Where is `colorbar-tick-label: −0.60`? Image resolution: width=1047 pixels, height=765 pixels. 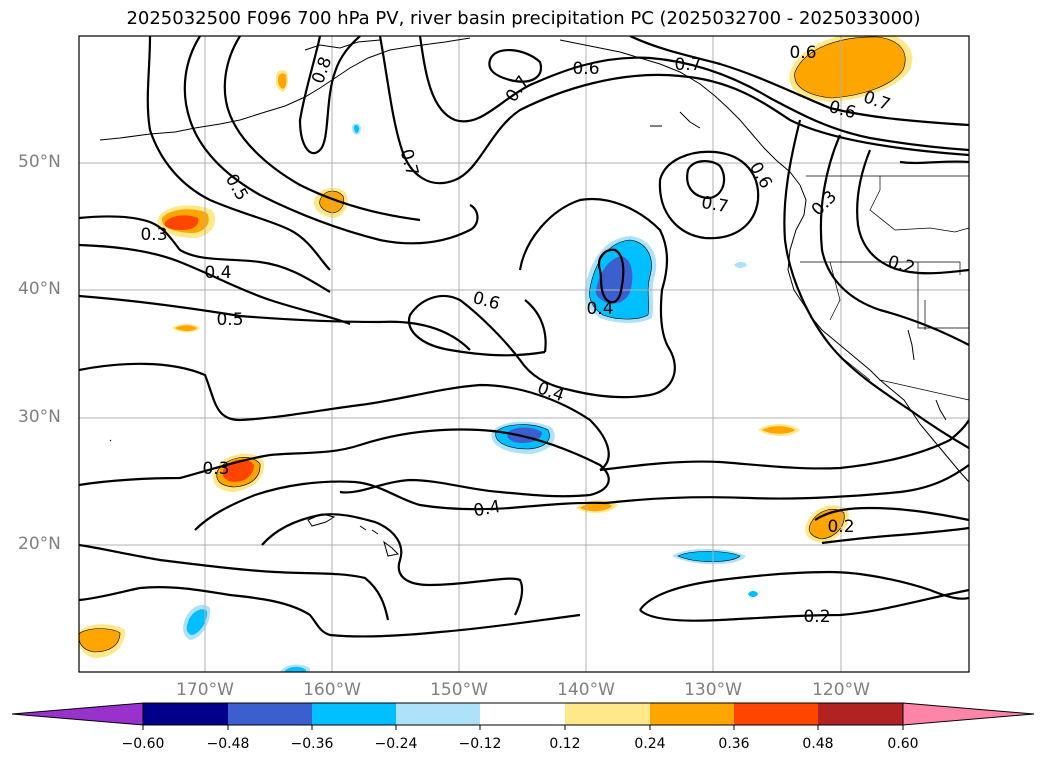 colorbar-tick-label: −0.60 is located at coordinates (143, 744).